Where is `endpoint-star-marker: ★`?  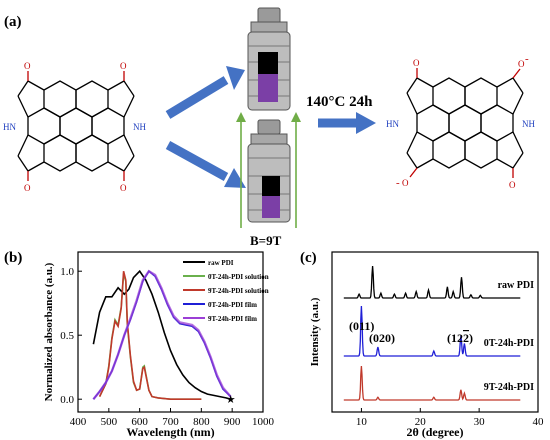
endpoint-star-marker: ★ is located at coordinates (231, 400).